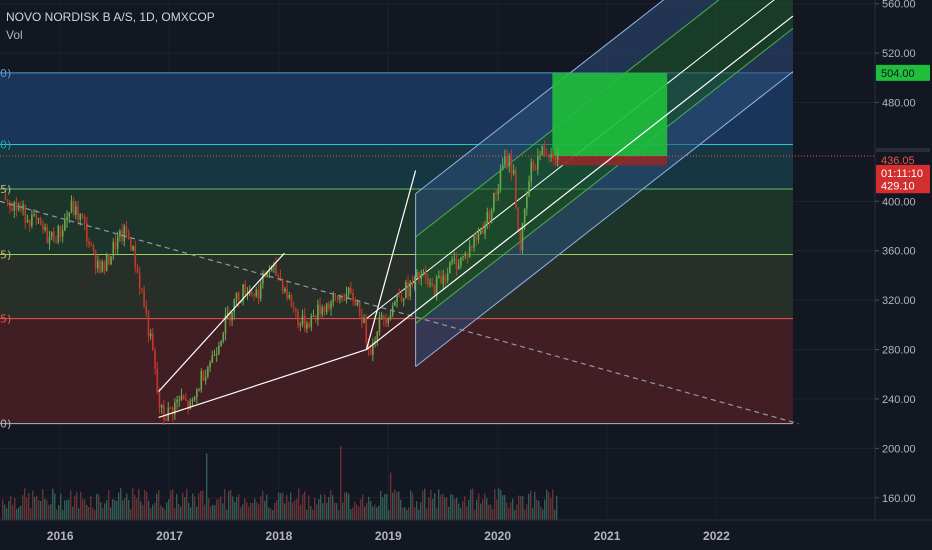 This screenshot has height=550, width=932. What do you see at coordinates (388, 536) in the screenshot?
I see `time-tick-label: 2019` at bounding box center [388, 536].